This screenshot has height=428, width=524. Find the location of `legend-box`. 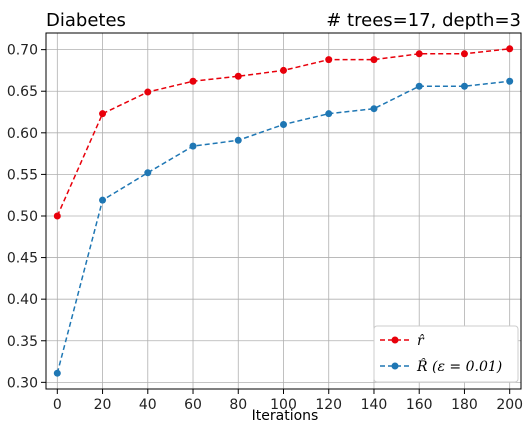

legend-box is located at coordinates (446, 354).